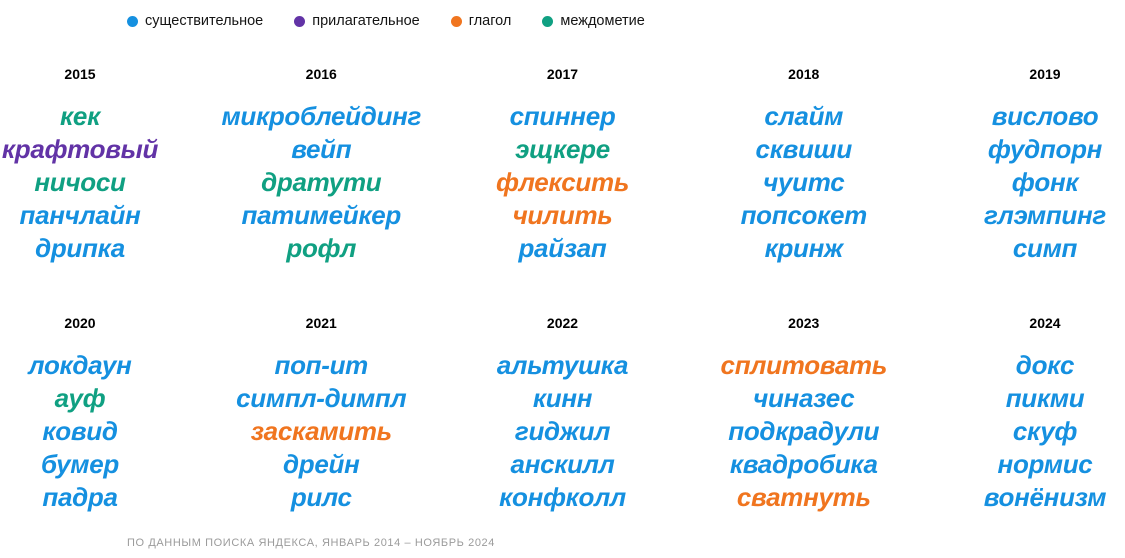 This screenshot has width=1125, height=558. Describe the element at coordinates (80, 149) in the screenshot. I see `word-item: крафтовый` at that location.